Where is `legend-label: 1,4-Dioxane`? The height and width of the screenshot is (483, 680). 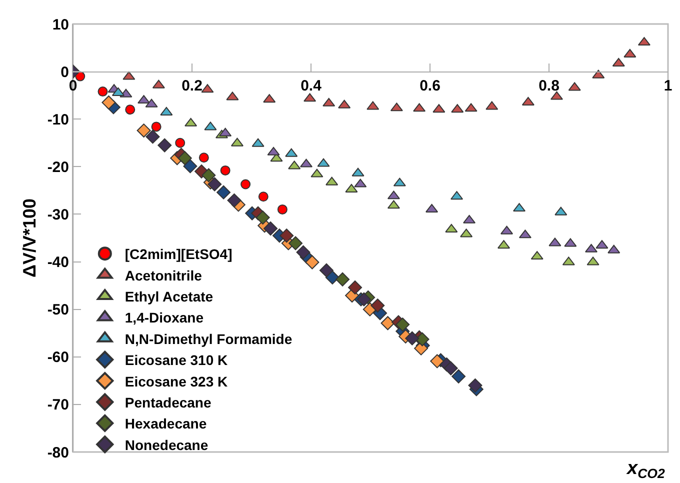 legend-label: 1,4-Dioxane is located at coordinates (164, 318).